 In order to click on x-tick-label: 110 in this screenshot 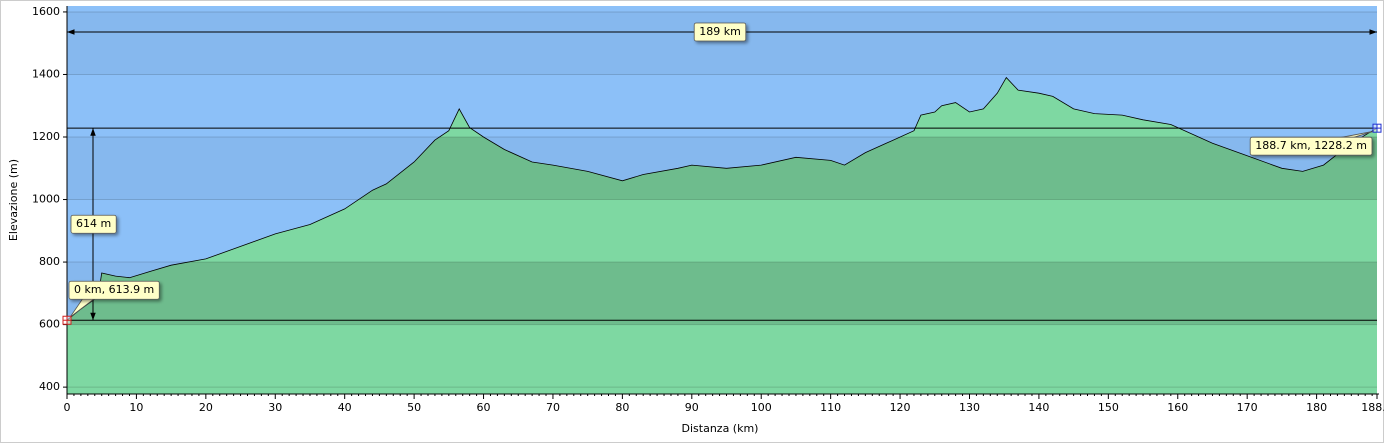, I will do `click(830, 407)`.